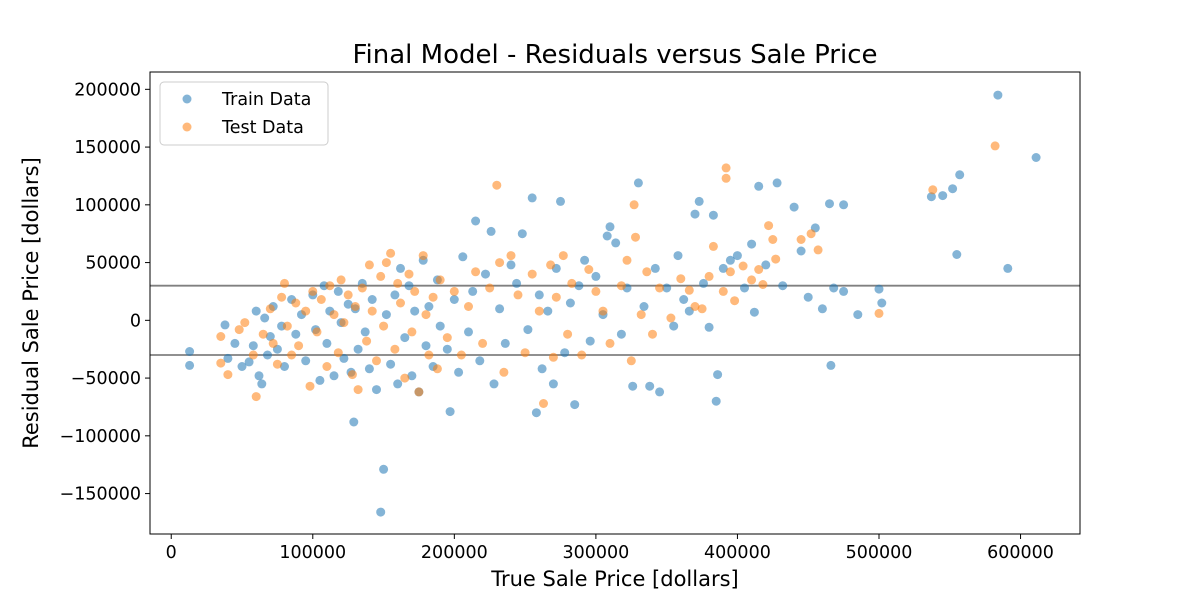 Image resolution: width=1200 pixels, height=600 pixels. I want to click on legend: Train Data Test Data, so click(244, 113).